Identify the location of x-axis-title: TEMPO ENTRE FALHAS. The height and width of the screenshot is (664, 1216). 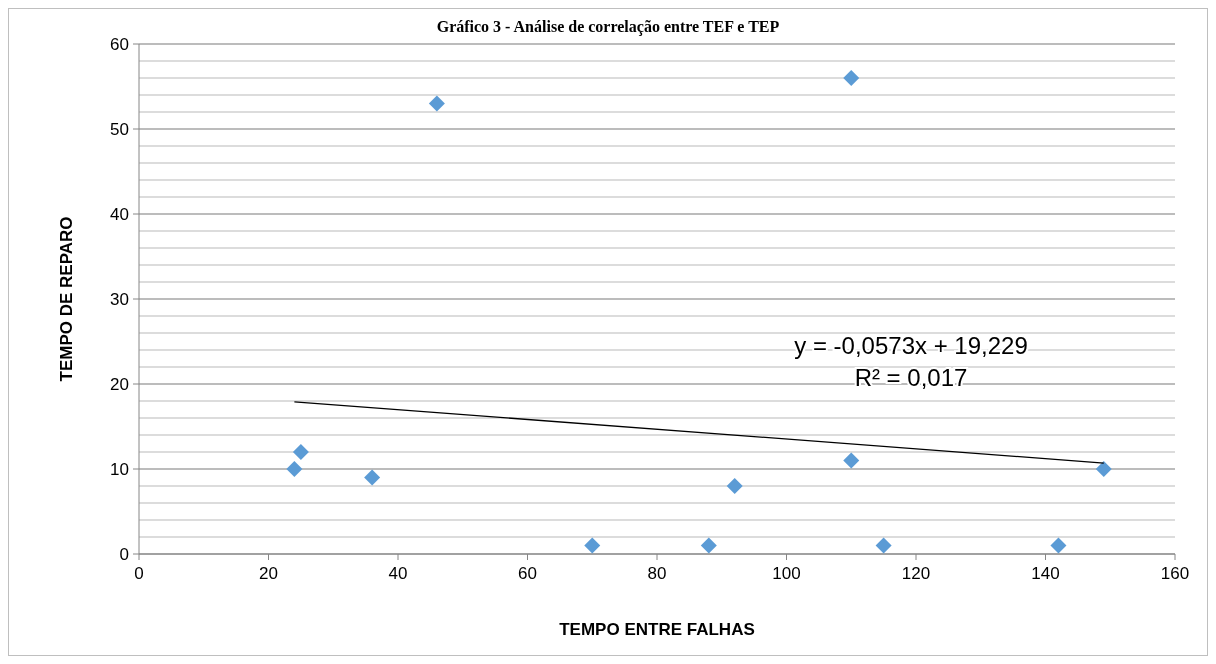
(657, 629).